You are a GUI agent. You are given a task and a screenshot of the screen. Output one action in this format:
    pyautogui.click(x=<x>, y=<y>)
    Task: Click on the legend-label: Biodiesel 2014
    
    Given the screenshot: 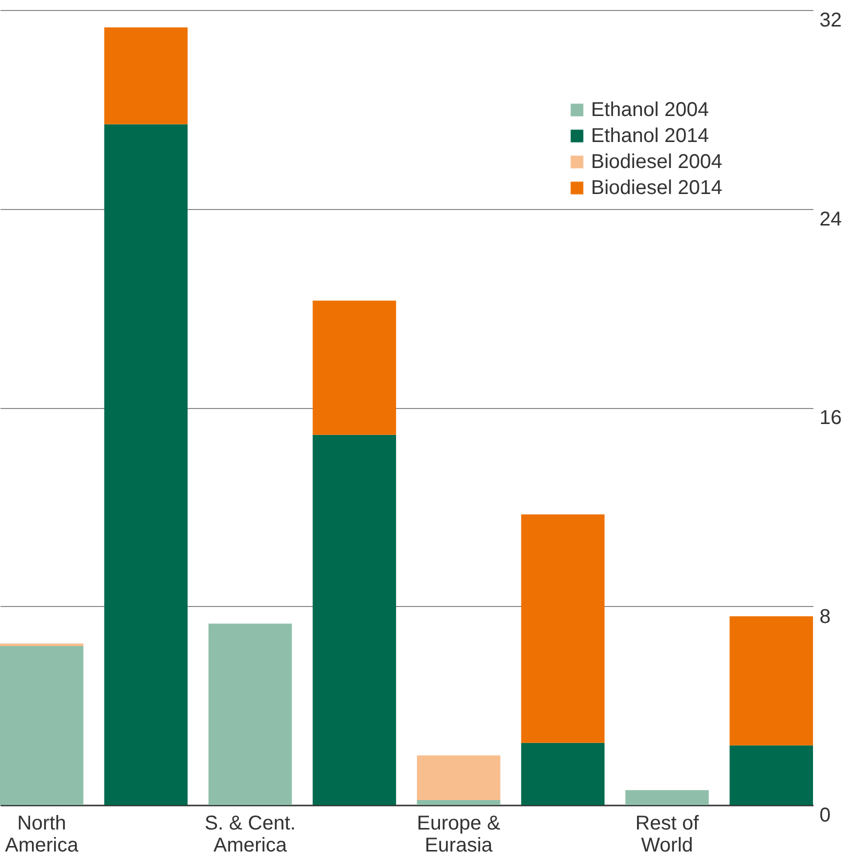 What is the action you would take?
    pyautogui.click(x=656, y=188)
    